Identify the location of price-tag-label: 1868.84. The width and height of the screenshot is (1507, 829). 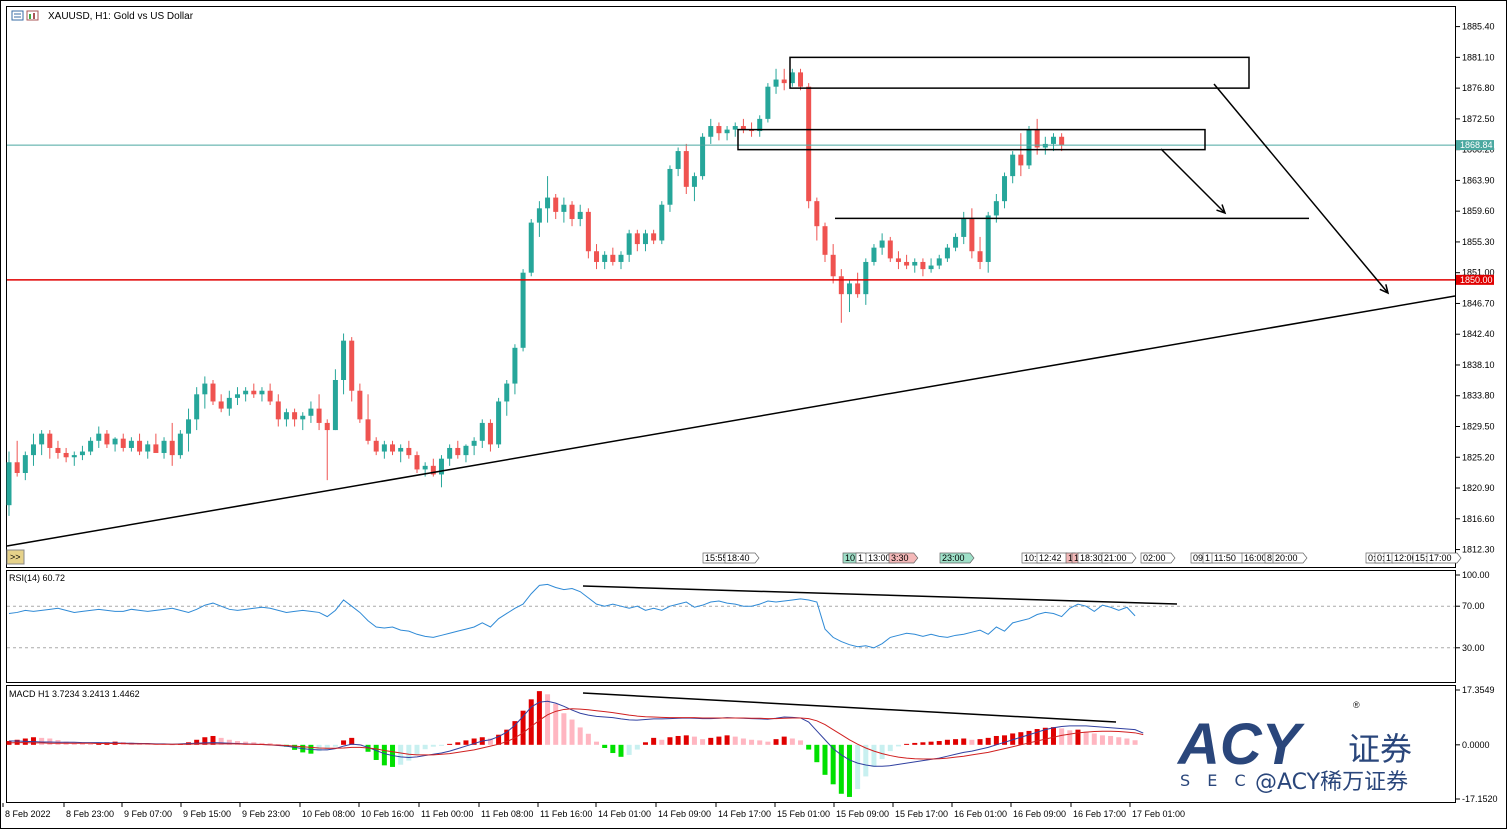
(1476, 145).